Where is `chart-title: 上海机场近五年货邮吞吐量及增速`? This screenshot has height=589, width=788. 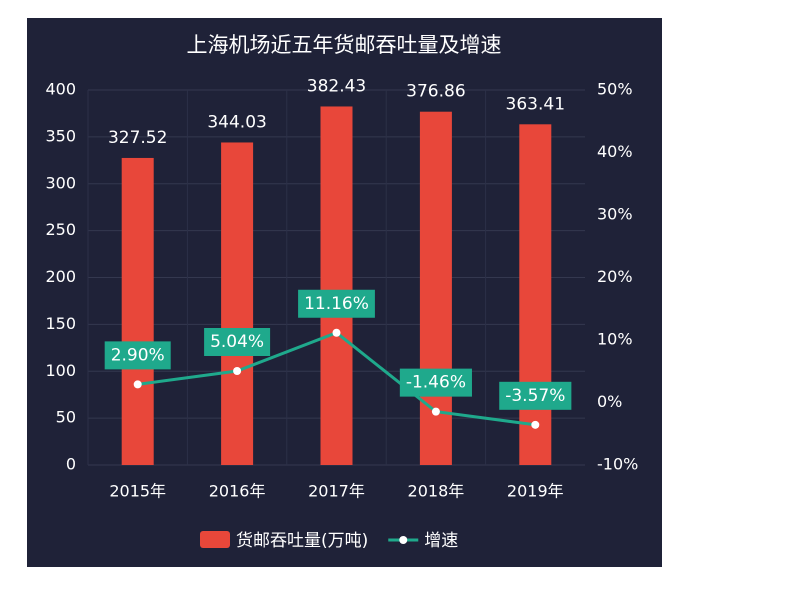 chart-title: 上海机场近五年货邮吞吐量及增速 is located at coordinates (344, 45).